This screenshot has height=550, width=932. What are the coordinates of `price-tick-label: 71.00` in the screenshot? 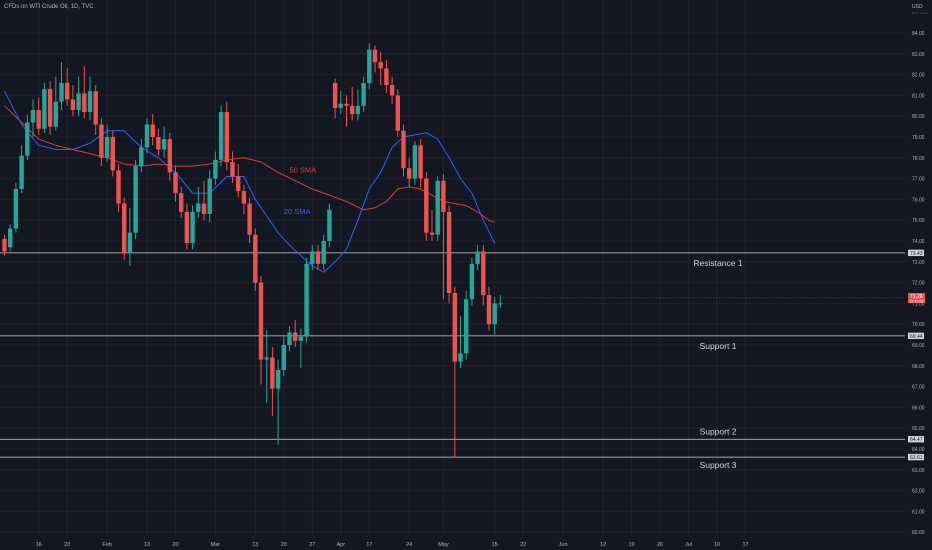 It's located at (918, 304).